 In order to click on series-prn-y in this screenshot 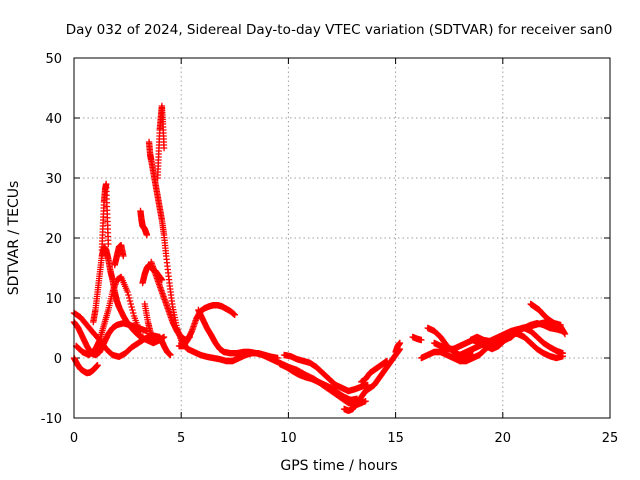, I will do `click(515, 332)`.